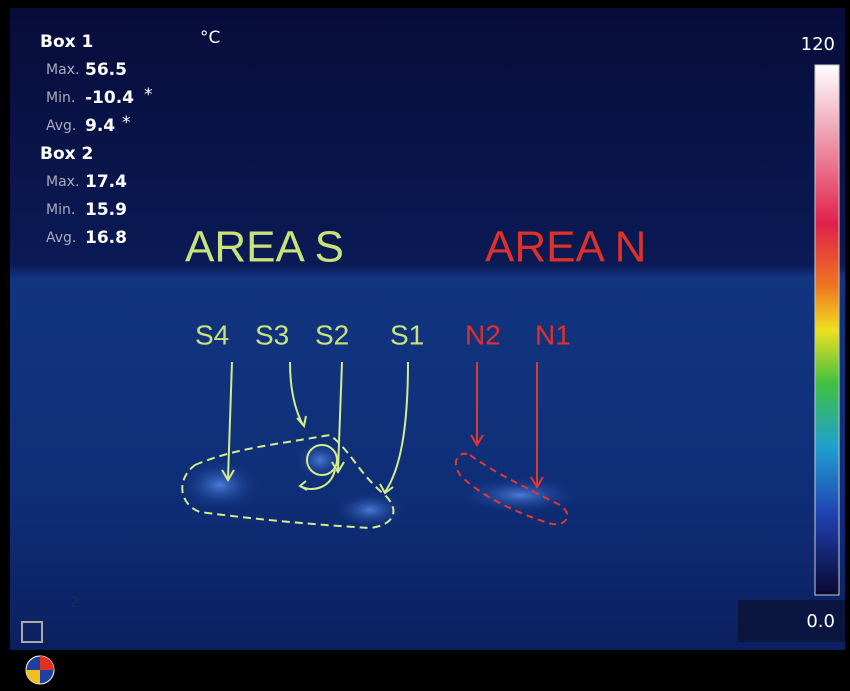 This screenshot has height=691, width=850. I want to click on box-name: Box 2, so click(66, 154).